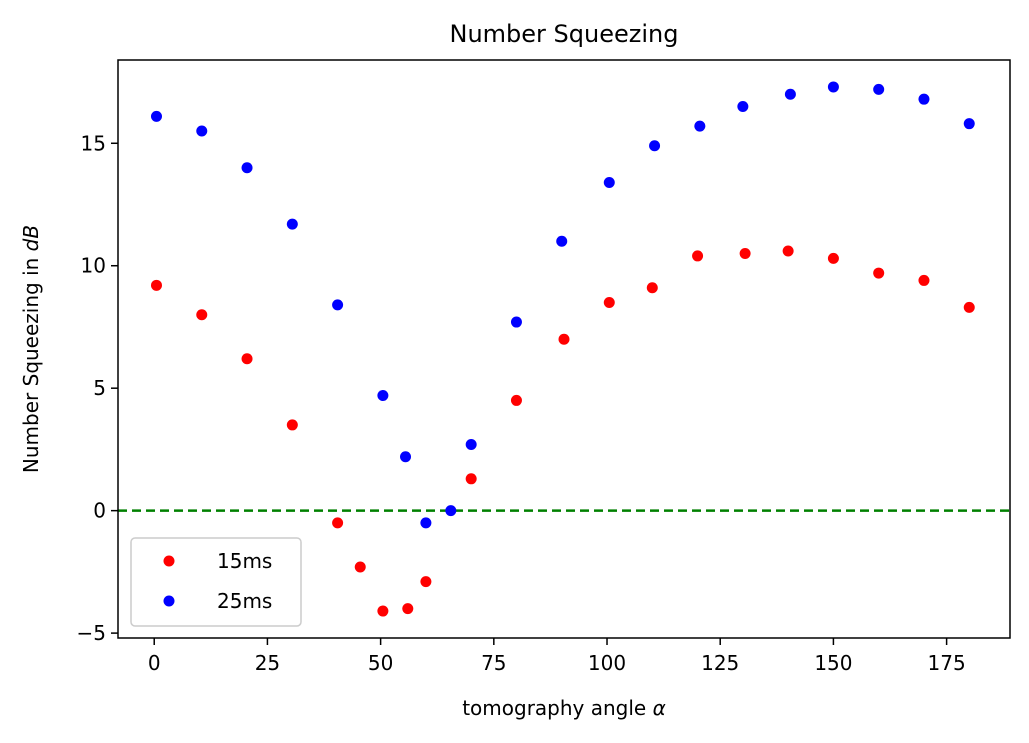  I want to click on y-tick-label-15: 15, so click(93, 143).